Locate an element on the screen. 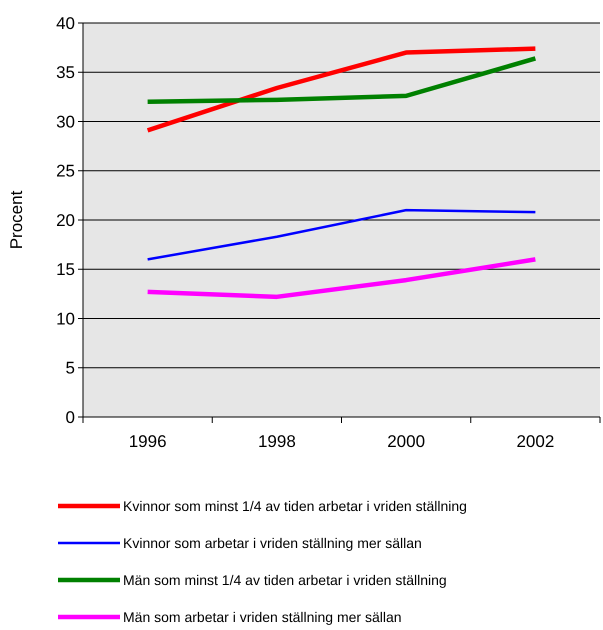  y-axis-title: Procent is located at coordinates (16, 220).